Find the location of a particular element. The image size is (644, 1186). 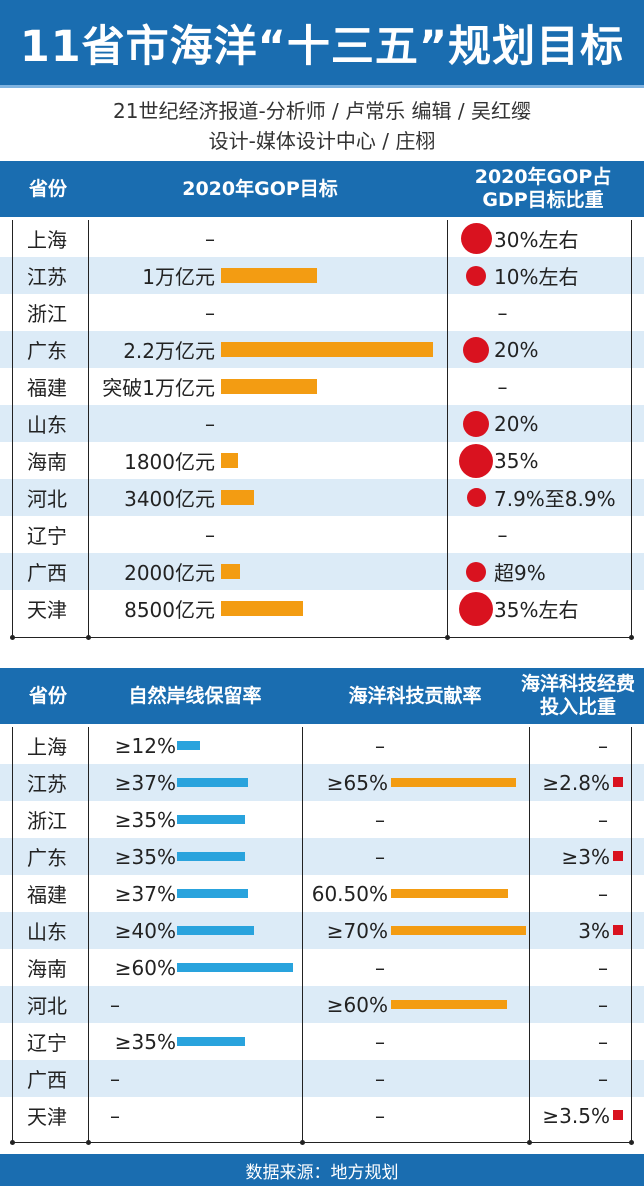

province-label: 辽宁 is located at coordinates (47, 1043).